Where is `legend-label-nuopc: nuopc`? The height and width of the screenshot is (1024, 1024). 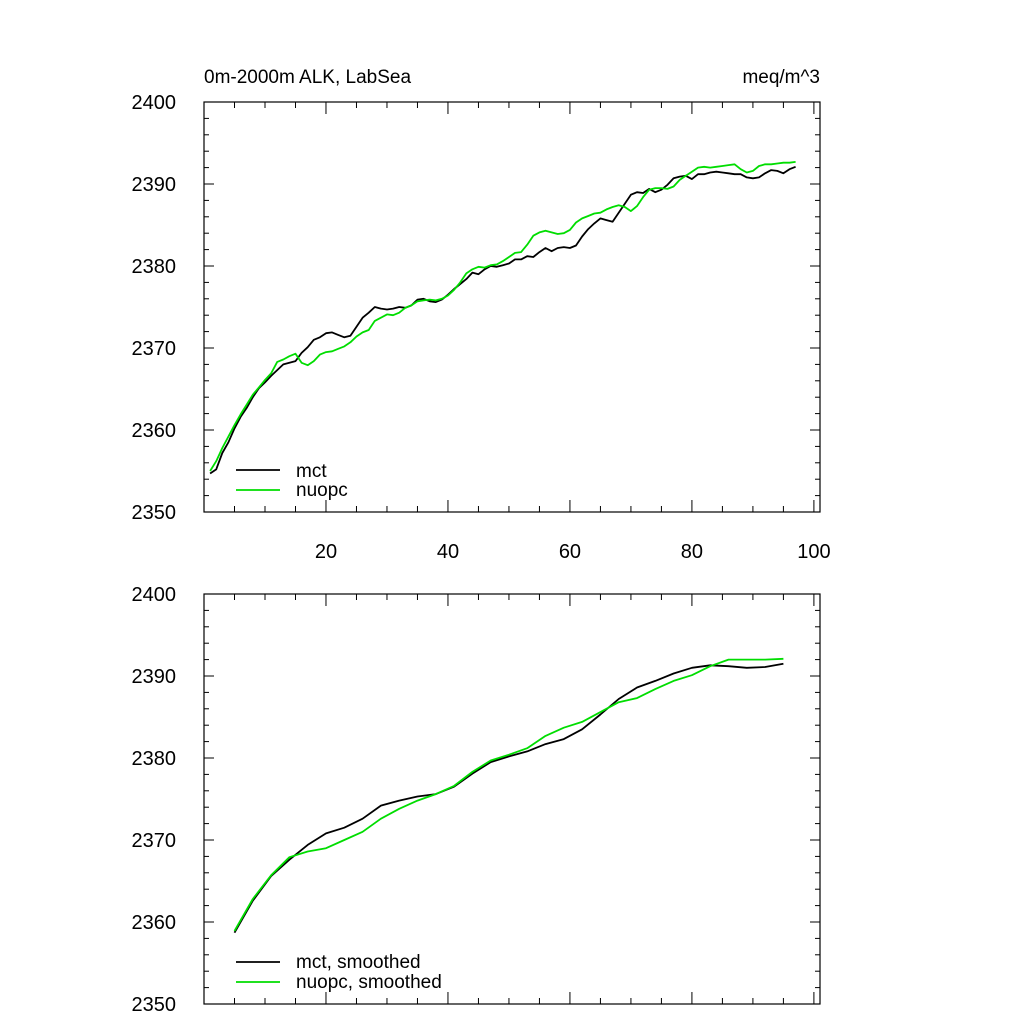 legend-label-nuopc: nuopc is located at coordinates (322, 490).